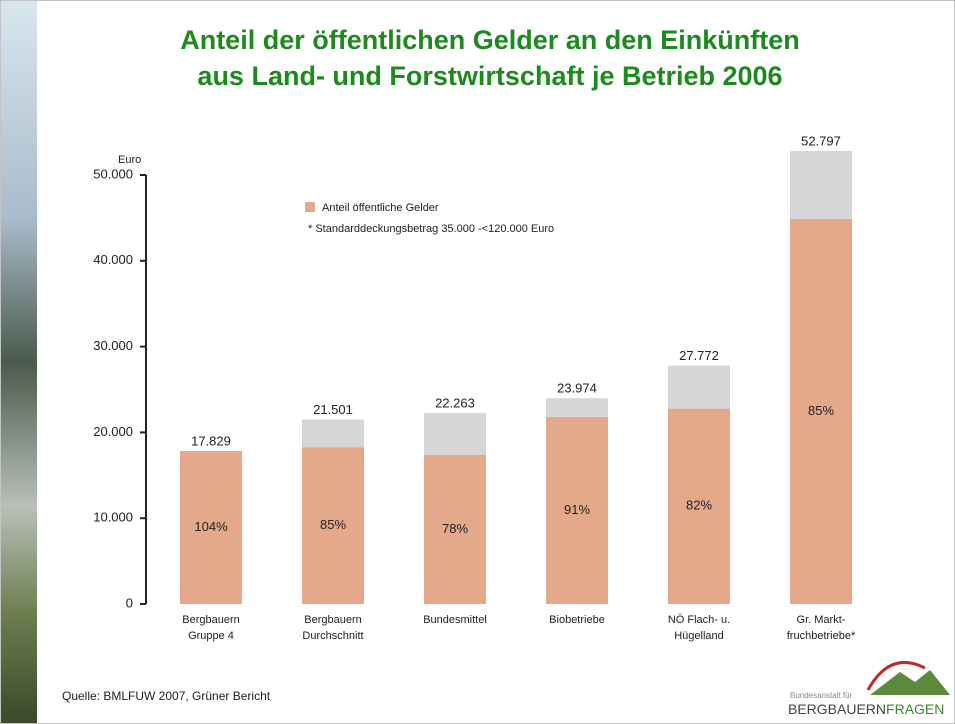 This screenshot has width=955, height=724. I want to click on x-tick-label: Biobetriebe, so click(577, 620).